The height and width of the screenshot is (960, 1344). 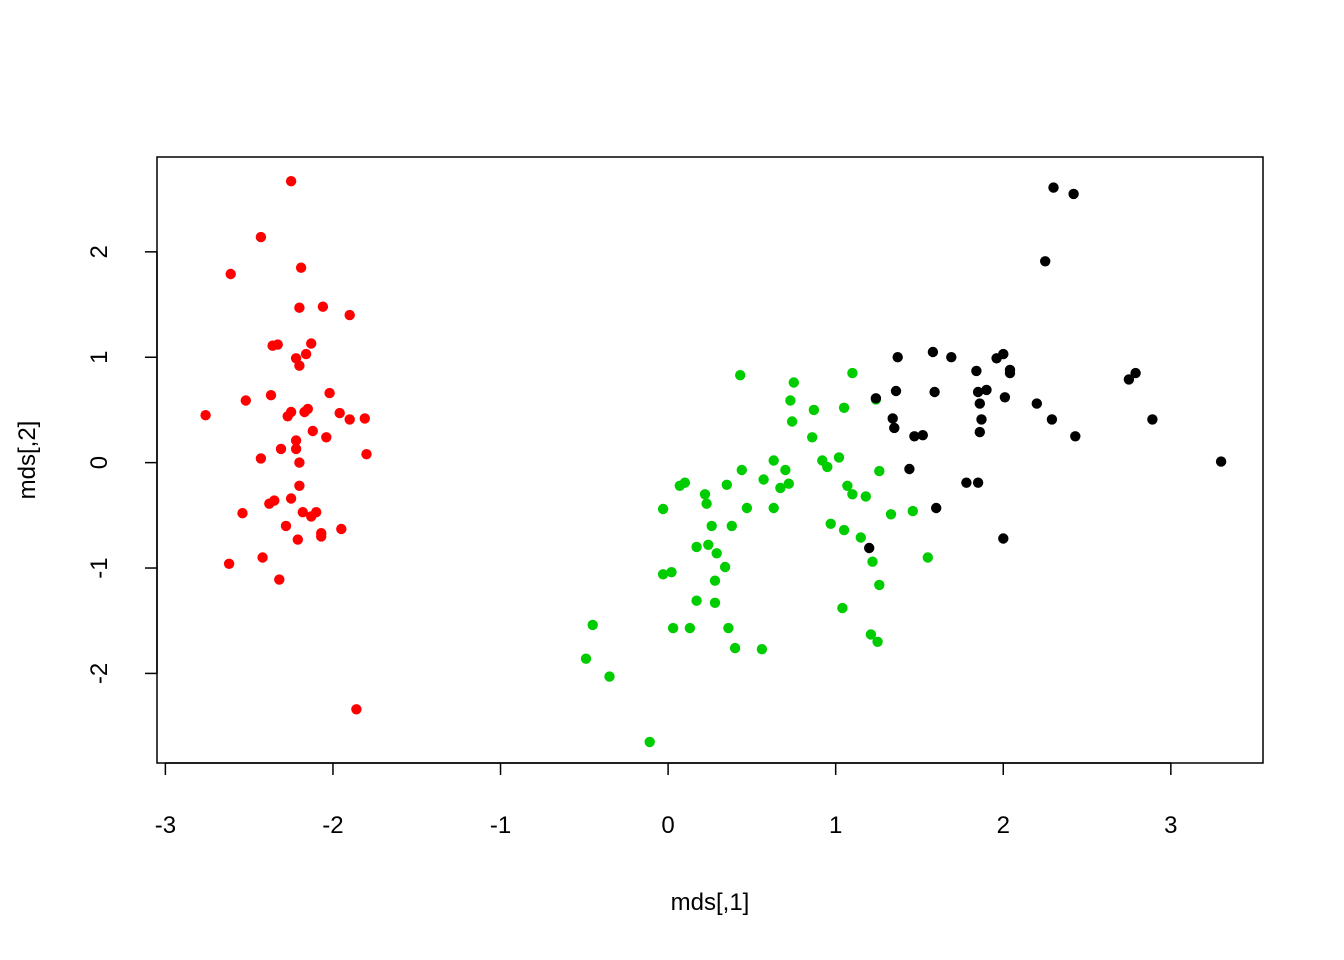 What do you see at coordinates (122, 464) in the screenshot?
I see `y-axis: -2 -1 0 1 2` at bounding box center [122, 464].